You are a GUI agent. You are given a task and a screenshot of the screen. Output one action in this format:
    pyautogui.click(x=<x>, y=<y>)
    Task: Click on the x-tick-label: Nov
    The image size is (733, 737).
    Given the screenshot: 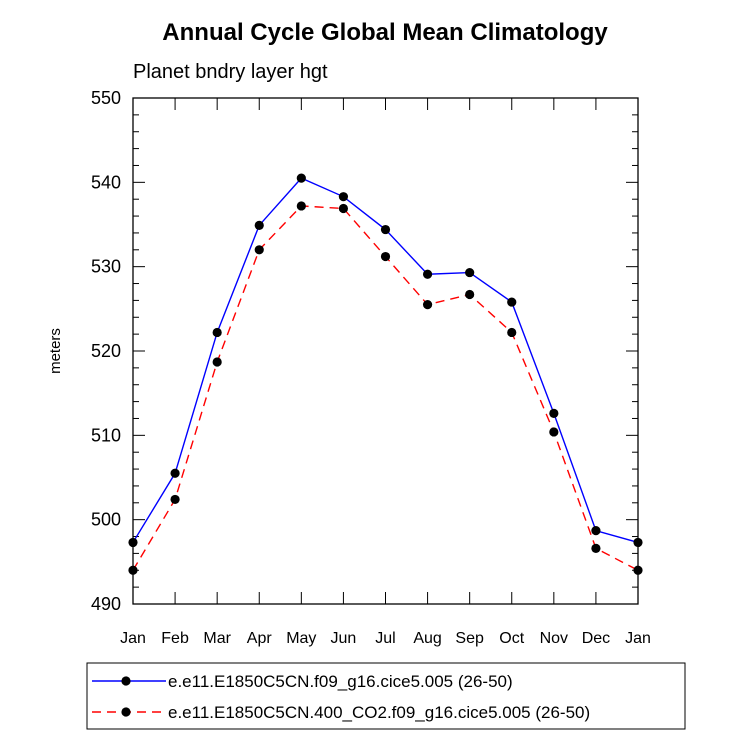 What is the action you would take?
    pyautogui.click(x=554, y=638)
    